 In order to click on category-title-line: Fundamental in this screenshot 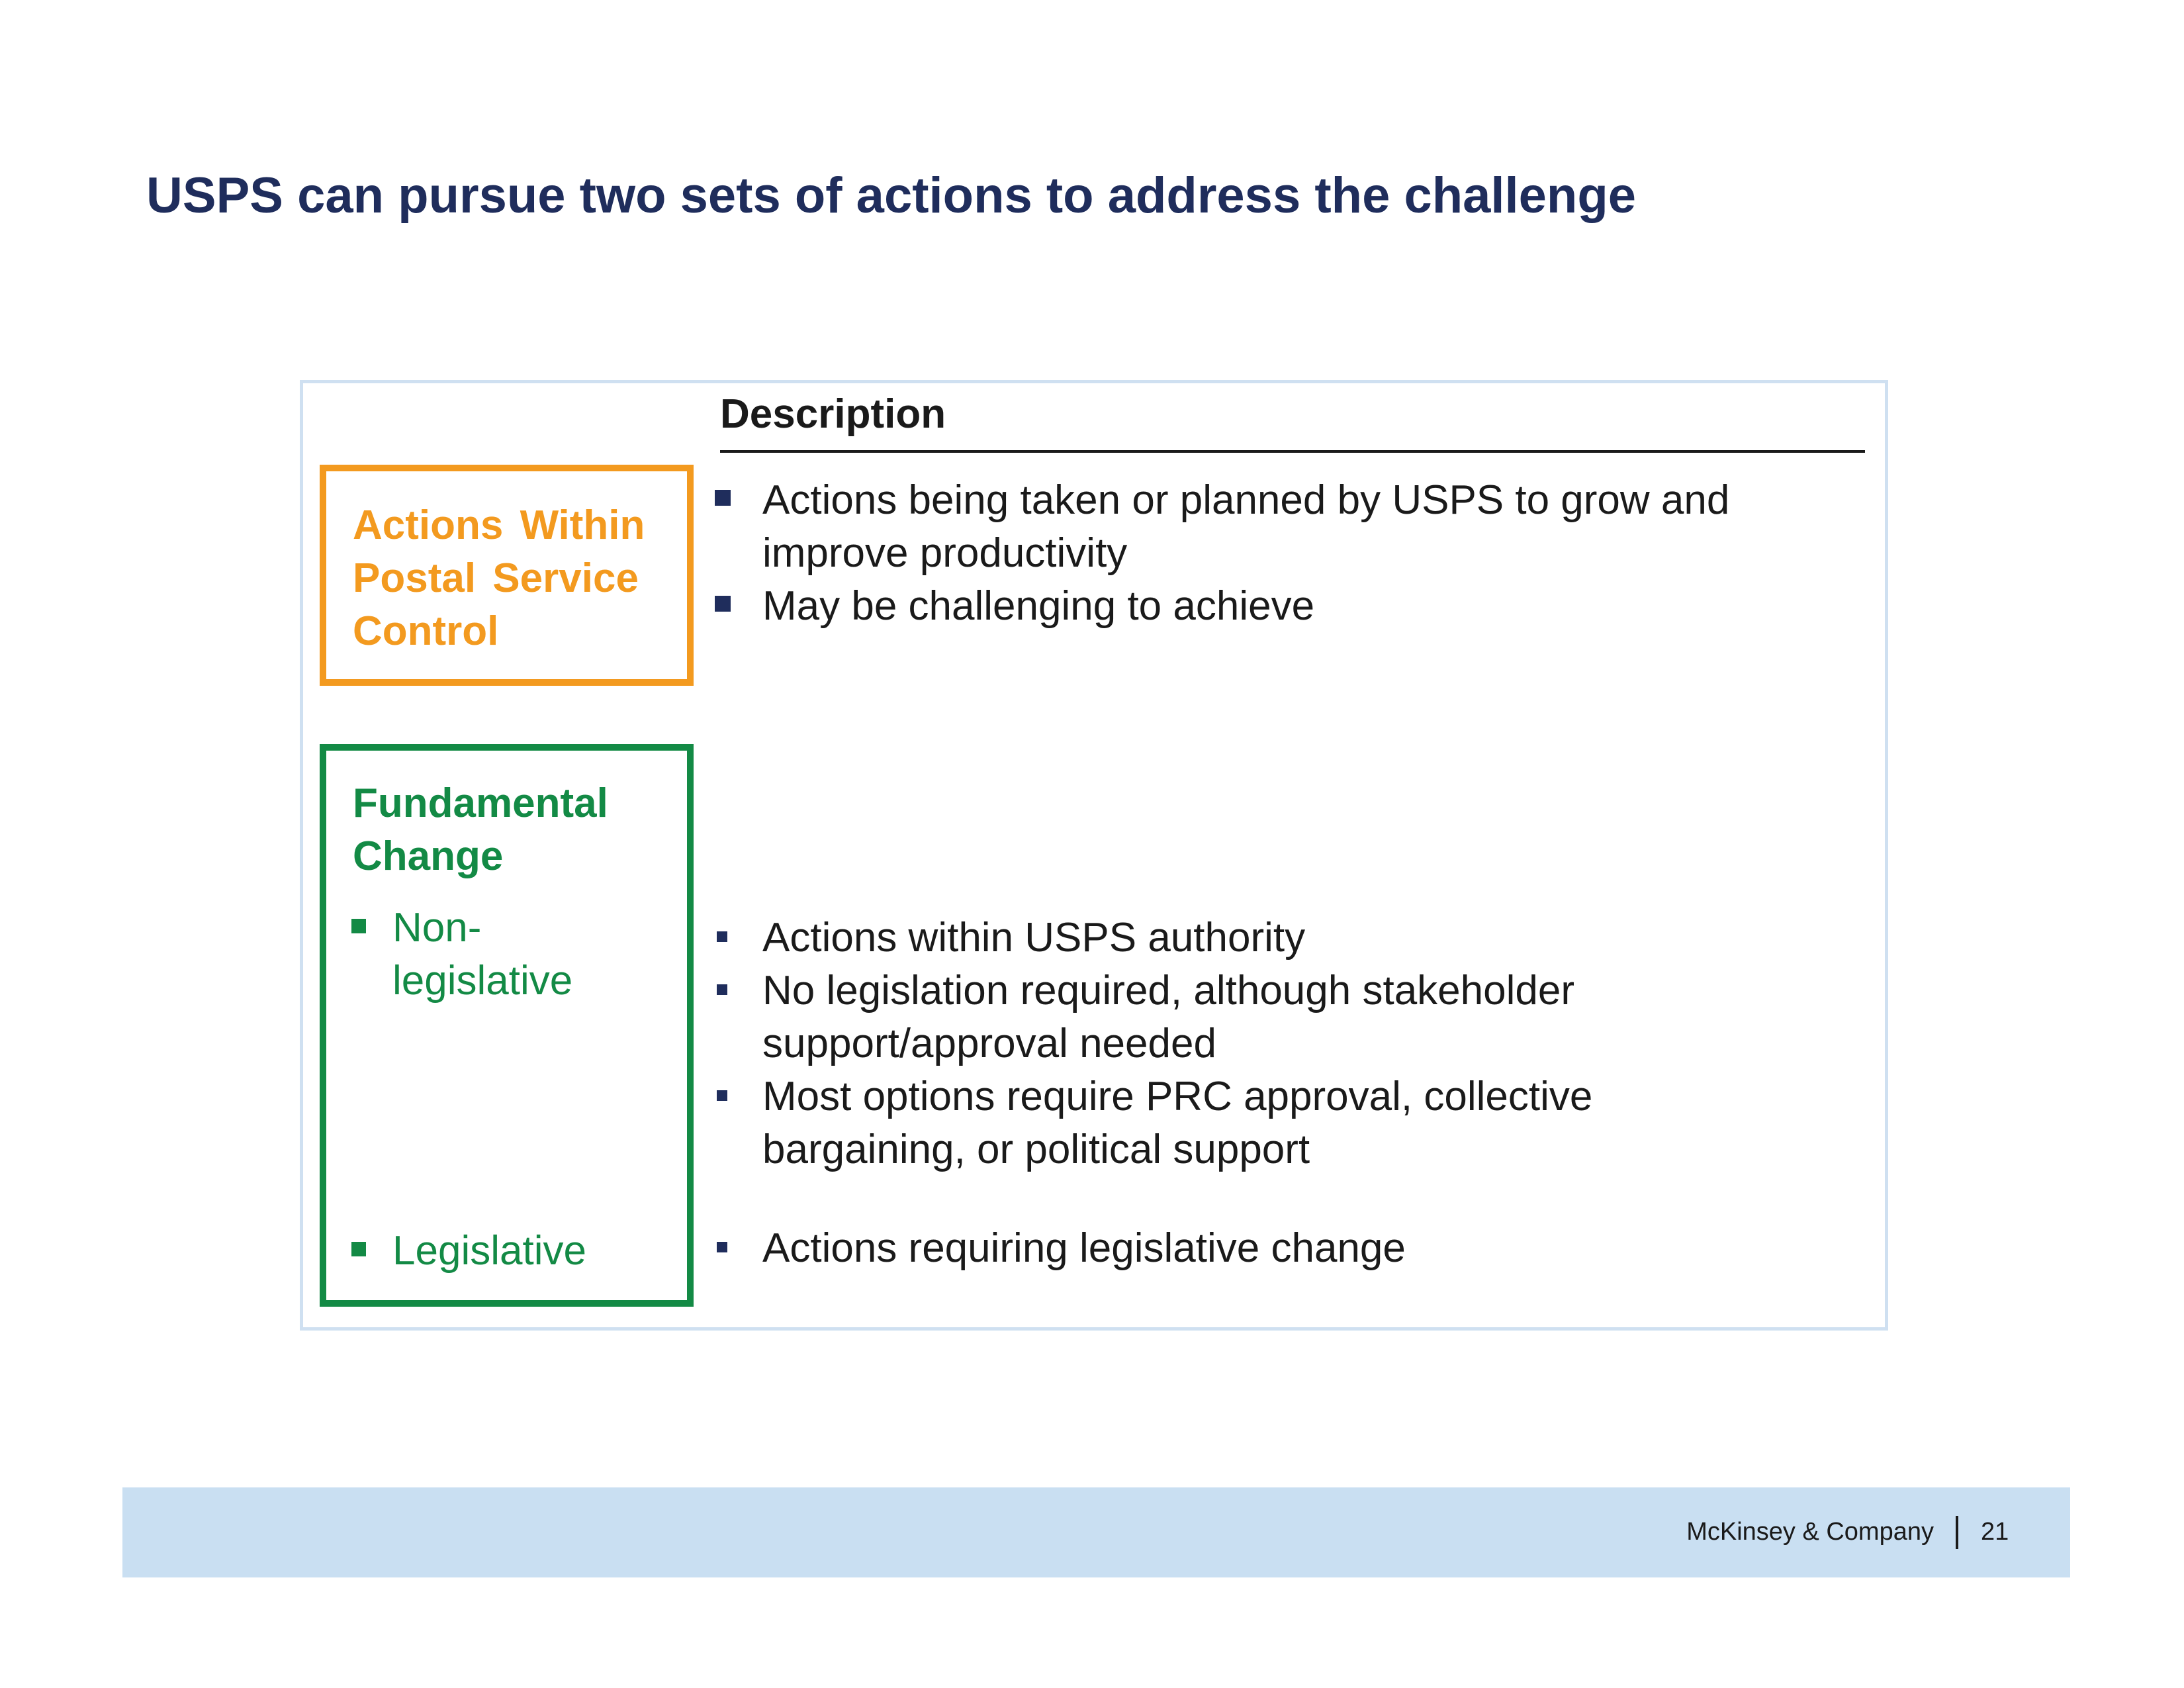, I will do `click(481, 803)`.